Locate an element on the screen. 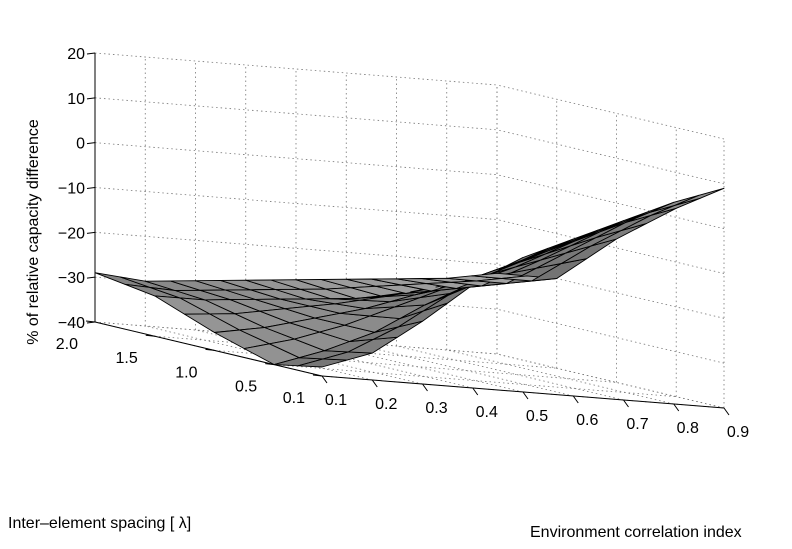 The image size is (792, 549). z-tick-label: 0 is located at coordinates (80, 144).